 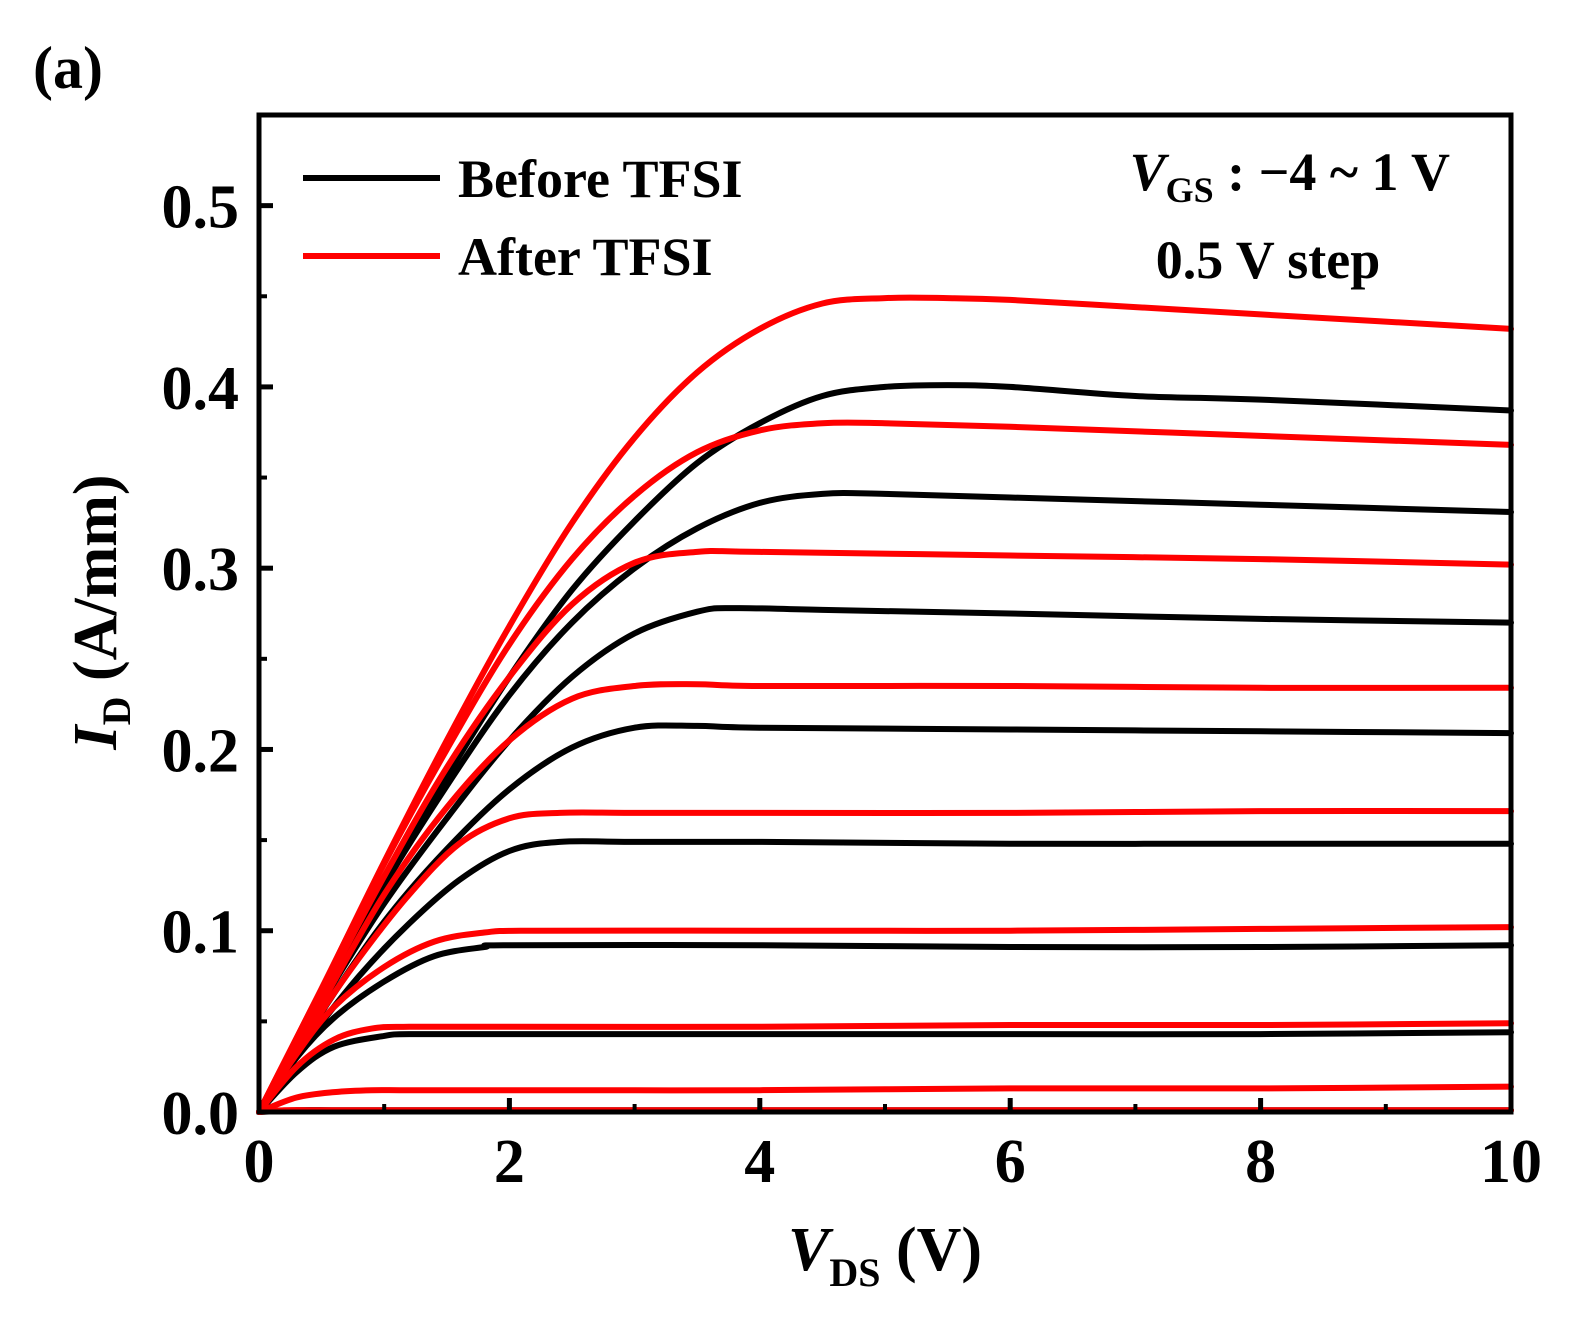 What do you see at coordinates (1511, 1162) in the screenshot?
I see `x-tick-label: 10` at bounding box center [1511, 1162].